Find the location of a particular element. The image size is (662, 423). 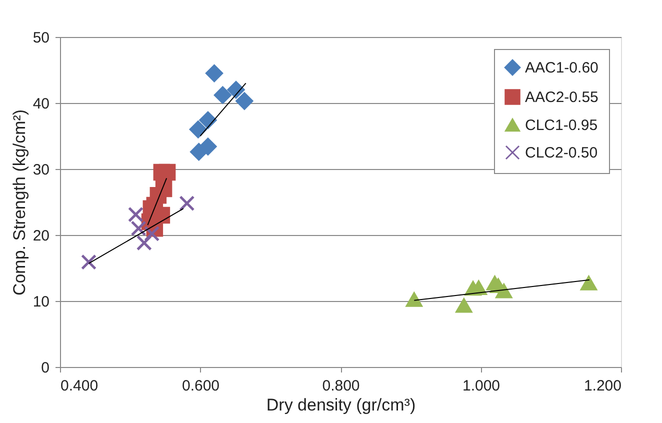

x-axis-title: Dry density (gr/cm³) is located at coordinates (341, 405).